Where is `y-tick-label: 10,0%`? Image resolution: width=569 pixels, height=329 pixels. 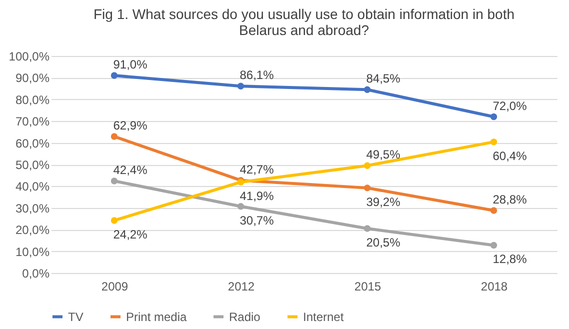
y-tick-label: 10,0% is located at coordinates (32, 251).